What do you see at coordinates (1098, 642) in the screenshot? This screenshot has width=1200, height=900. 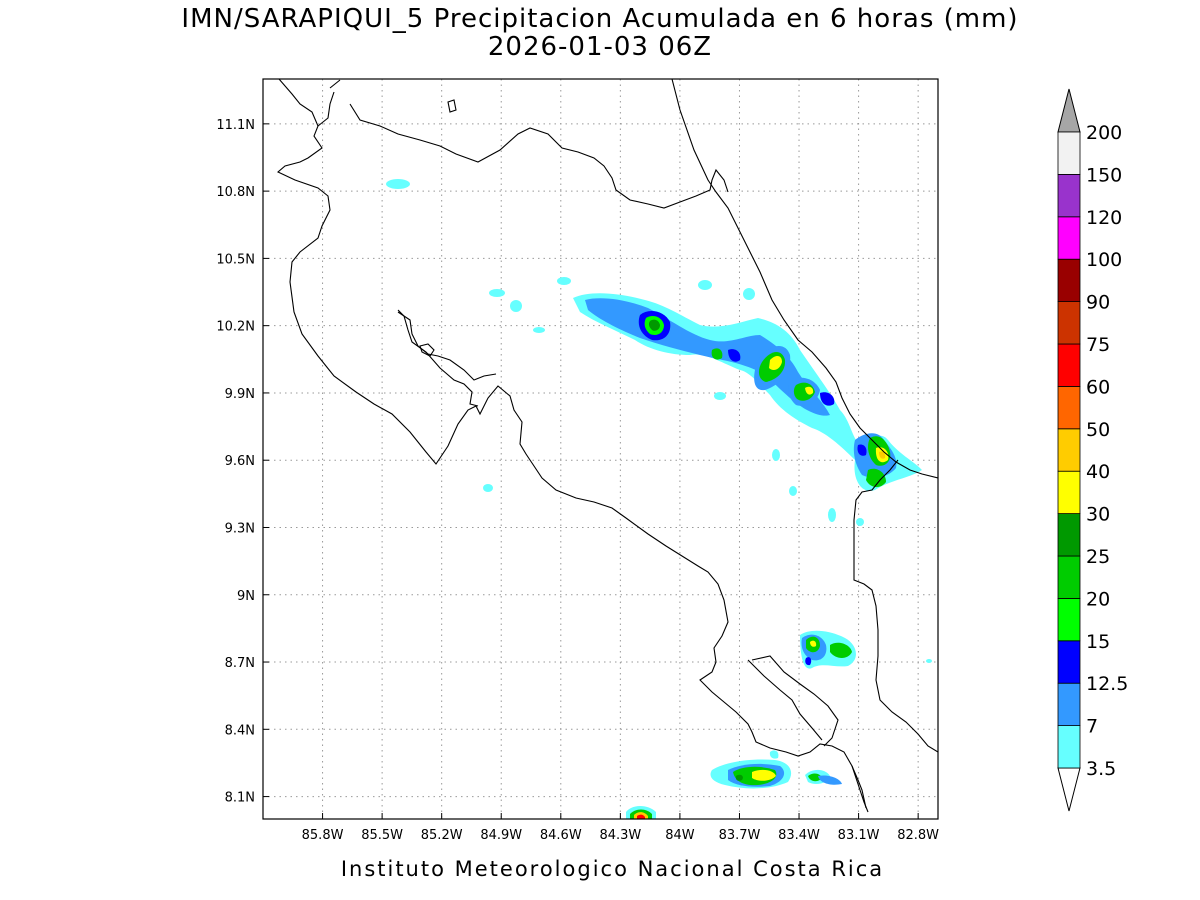 I see `colorbar-label-3: 15` at bounding box center [1098, 642].